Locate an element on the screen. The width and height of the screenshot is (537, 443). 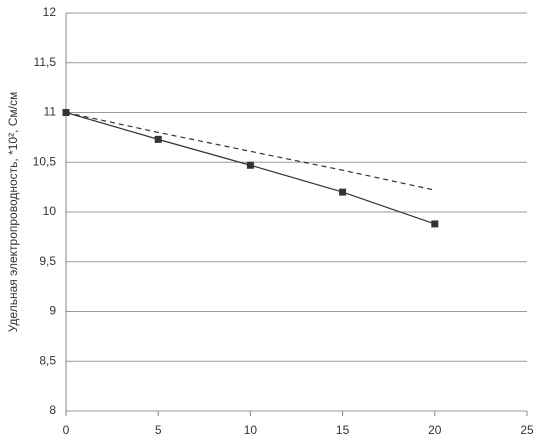
x-tick-label: 15 is located at coordinates (343, 430).